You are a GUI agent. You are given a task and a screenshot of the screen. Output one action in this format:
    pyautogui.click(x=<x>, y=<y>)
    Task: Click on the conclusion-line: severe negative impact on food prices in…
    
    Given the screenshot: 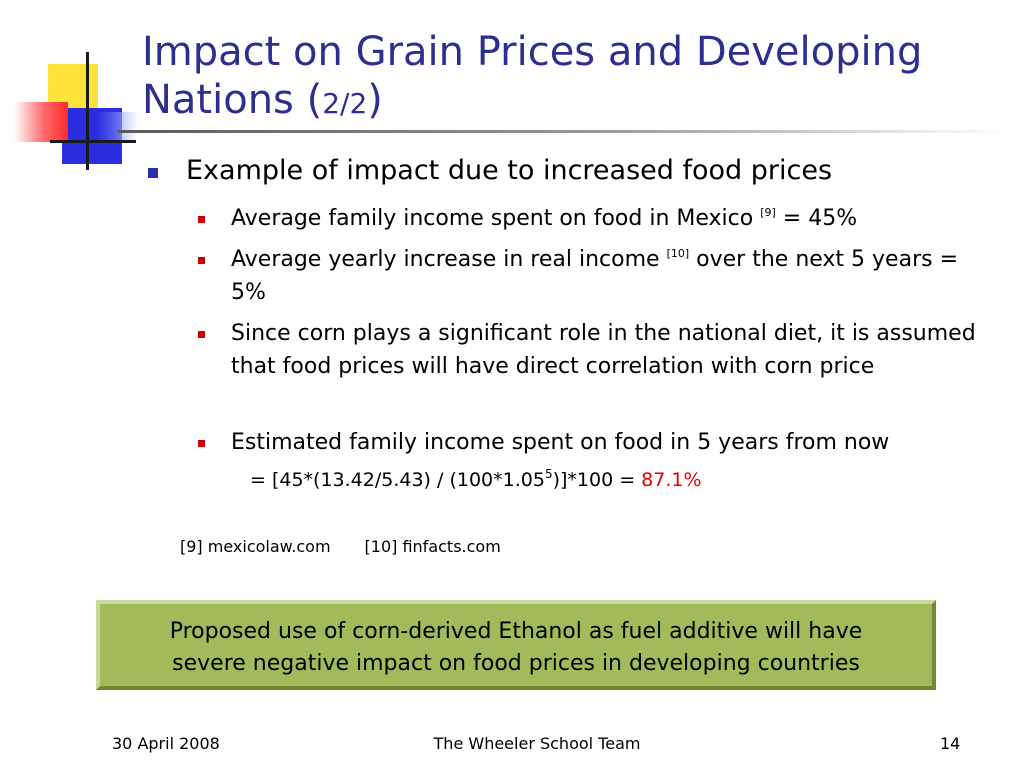 What is the action you would take?
    pyautogui.click(x=516, y=663)
    